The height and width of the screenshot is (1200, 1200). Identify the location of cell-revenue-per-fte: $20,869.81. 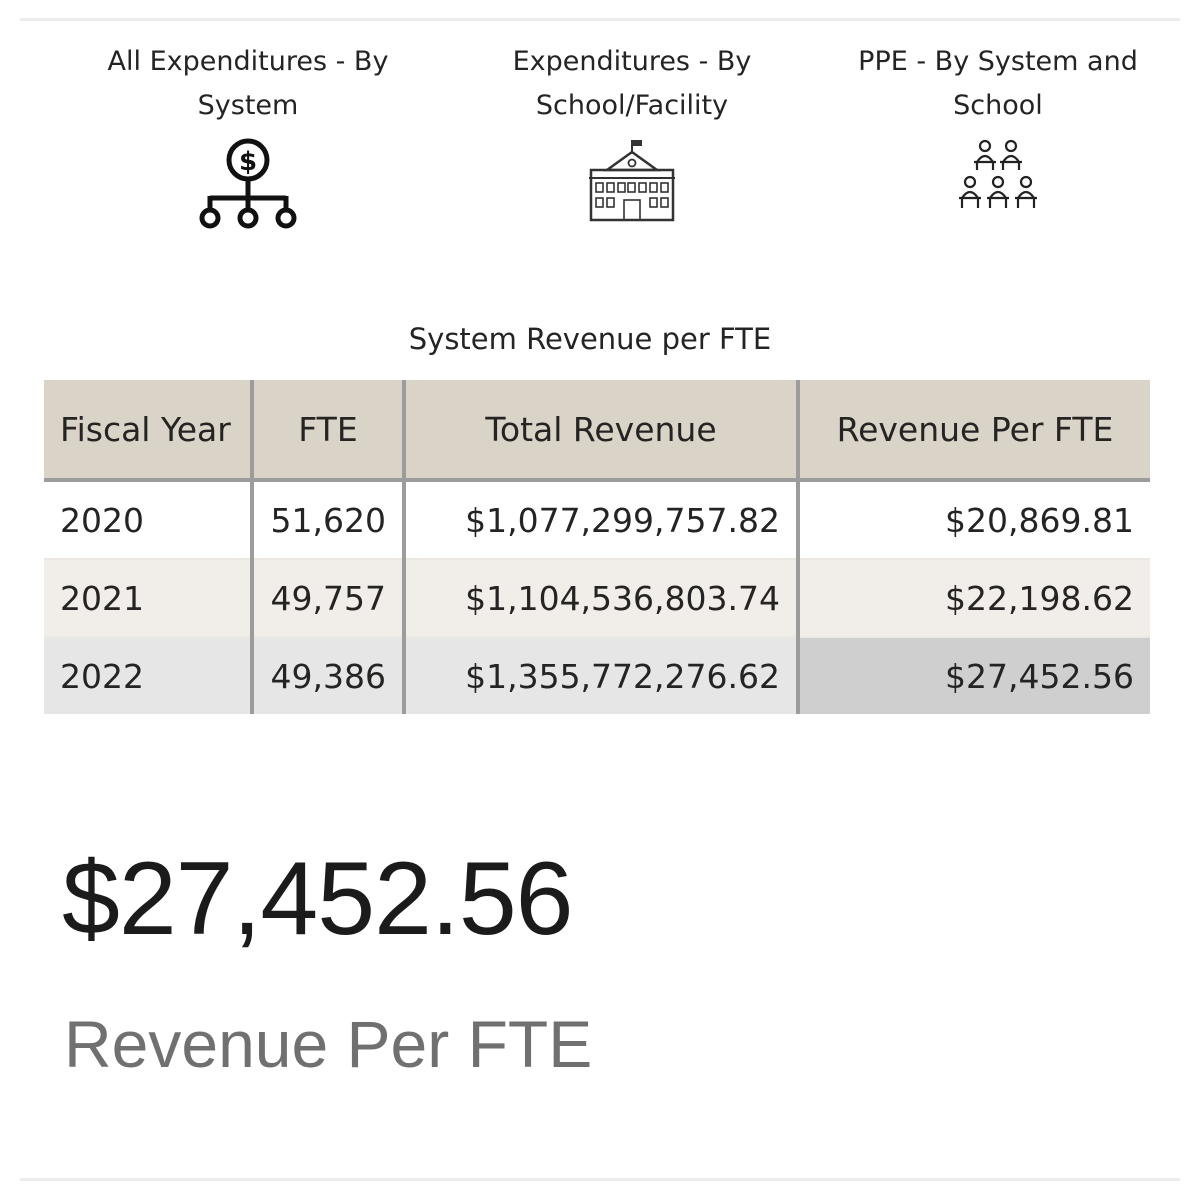
(973, 519).